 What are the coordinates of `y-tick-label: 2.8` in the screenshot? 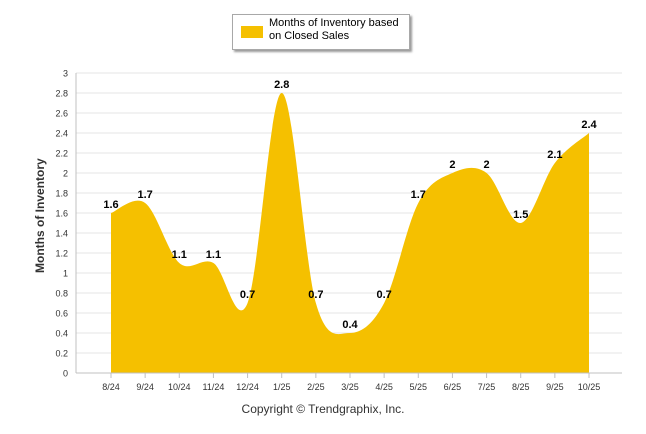 It's located at (61, 94).